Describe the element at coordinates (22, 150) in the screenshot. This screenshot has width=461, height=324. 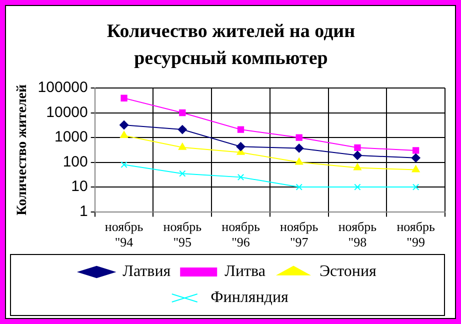
I see `y-axis-title: Количество жителей` at that location.